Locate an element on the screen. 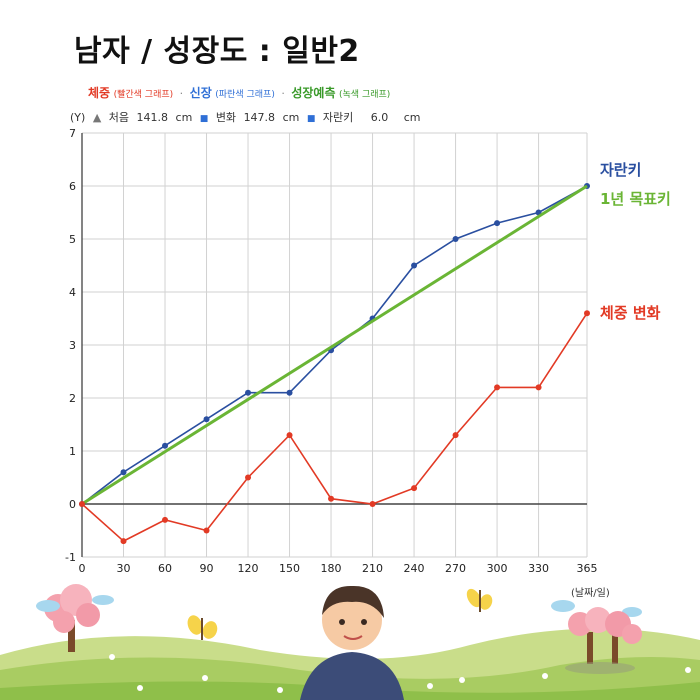 The height and width of the screenshot is (700, 700). x-tick-label: 270 is located at coordinates (455, 568).